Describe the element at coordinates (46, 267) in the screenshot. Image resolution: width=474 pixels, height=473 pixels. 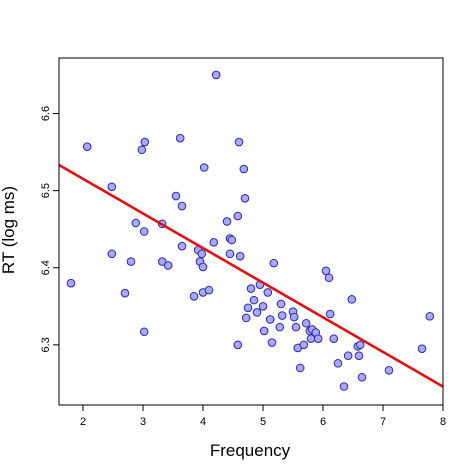
I see `y-tick-label: 6.4` at that location.